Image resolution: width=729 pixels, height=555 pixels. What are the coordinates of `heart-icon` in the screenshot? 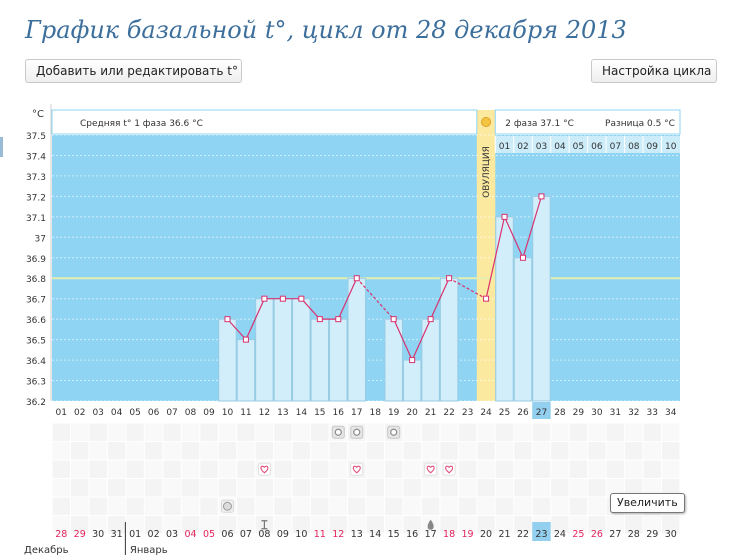 It's located at (430, 469).